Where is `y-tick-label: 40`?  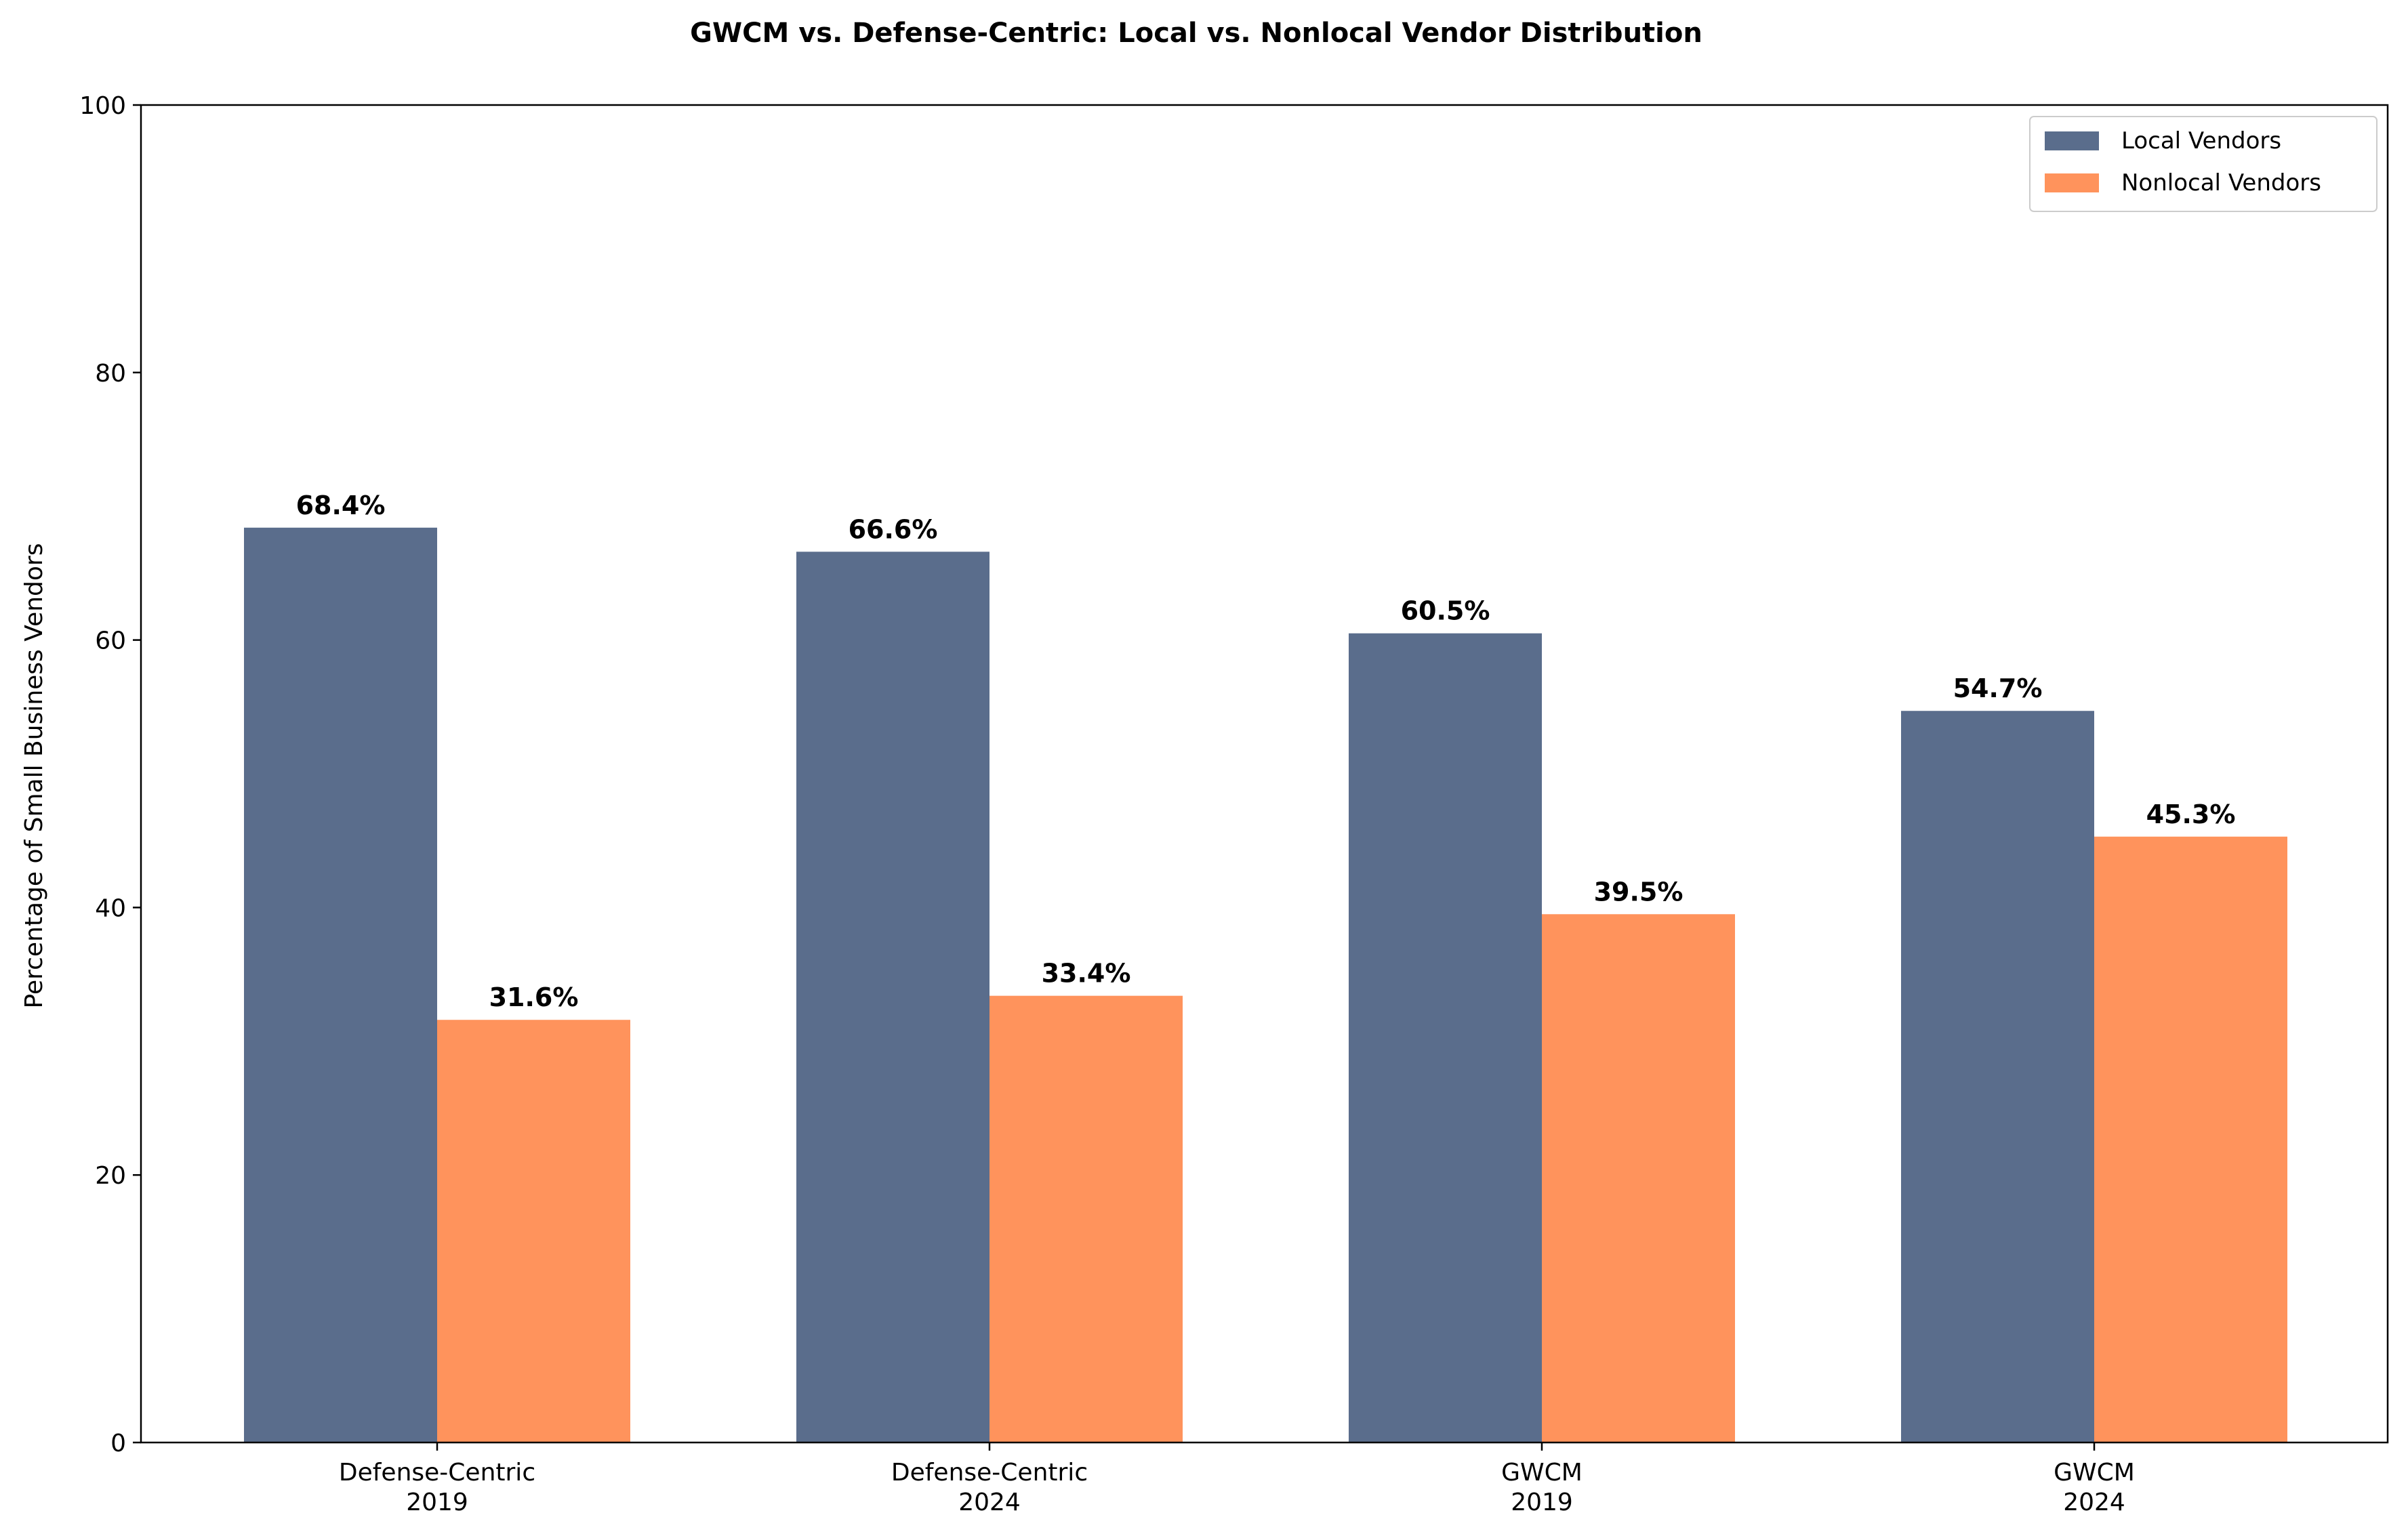
y-tick-label: 40 is located at coordinates (110, 908).